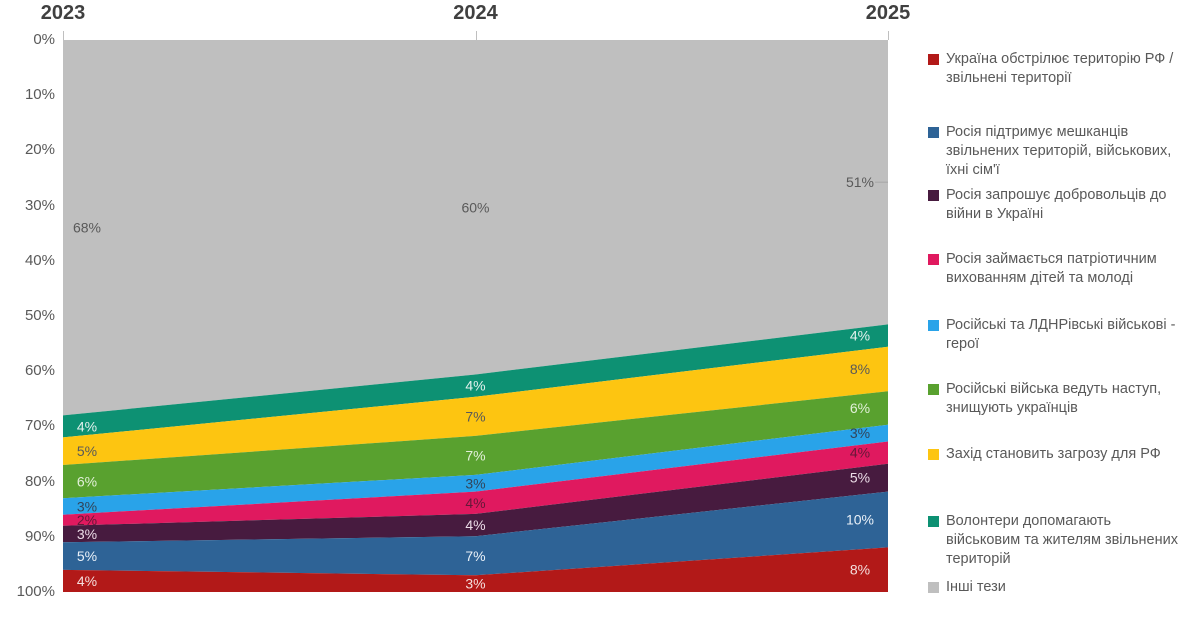  Describe the element at coordinates (39, 481) in the screenshot. I see `y-axis-tick-label: 80%` at that location.